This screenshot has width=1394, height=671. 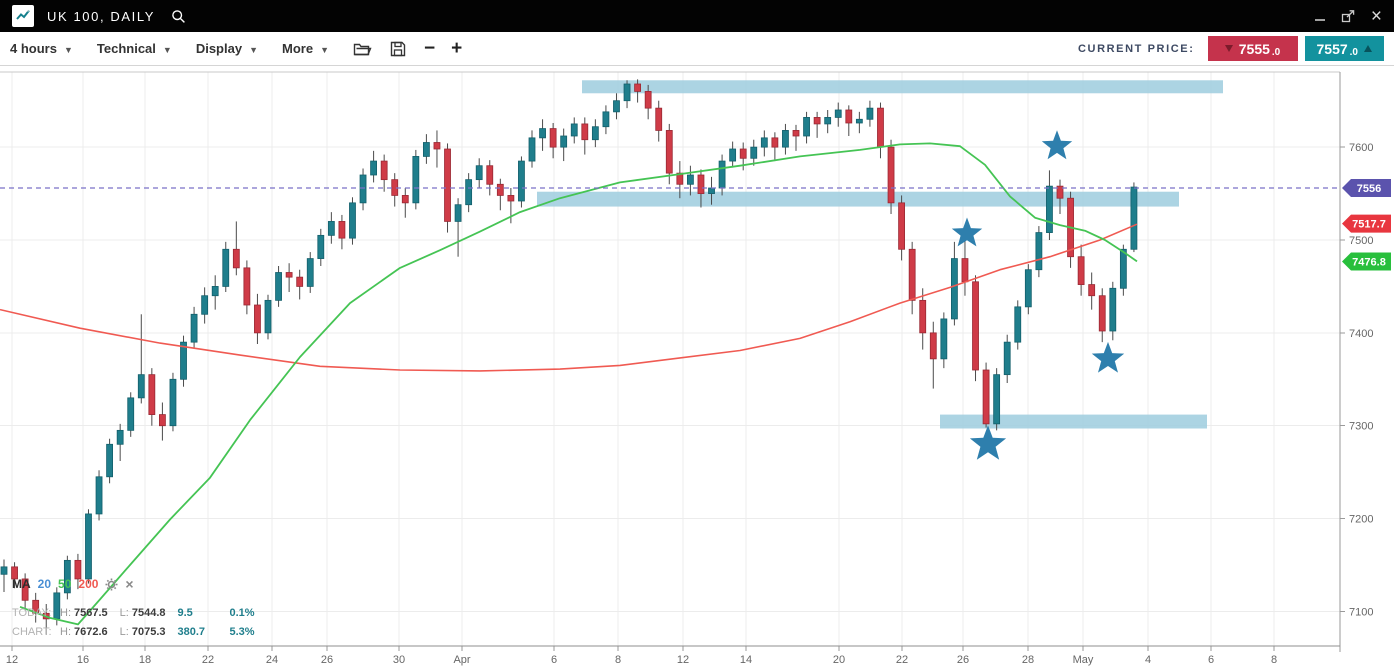 What do you see at coordinates (124, 612) in the screenshot?
I see `low-prefix: L:` at bounding box center [124, 612].